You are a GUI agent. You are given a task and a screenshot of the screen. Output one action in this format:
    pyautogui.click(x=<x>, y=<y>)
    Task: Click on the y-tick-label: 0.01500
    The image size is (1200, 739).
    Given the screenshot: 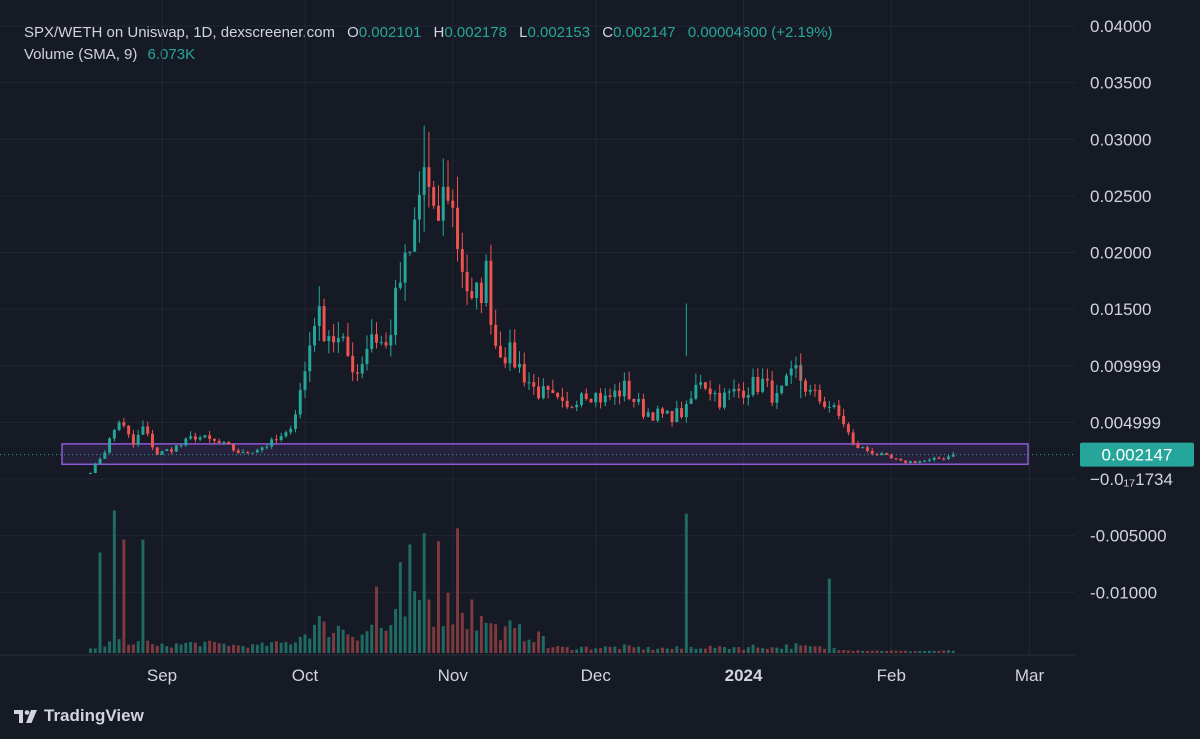 What is the action you would take?
    pyautogui.click(x=1120, y=309)
    